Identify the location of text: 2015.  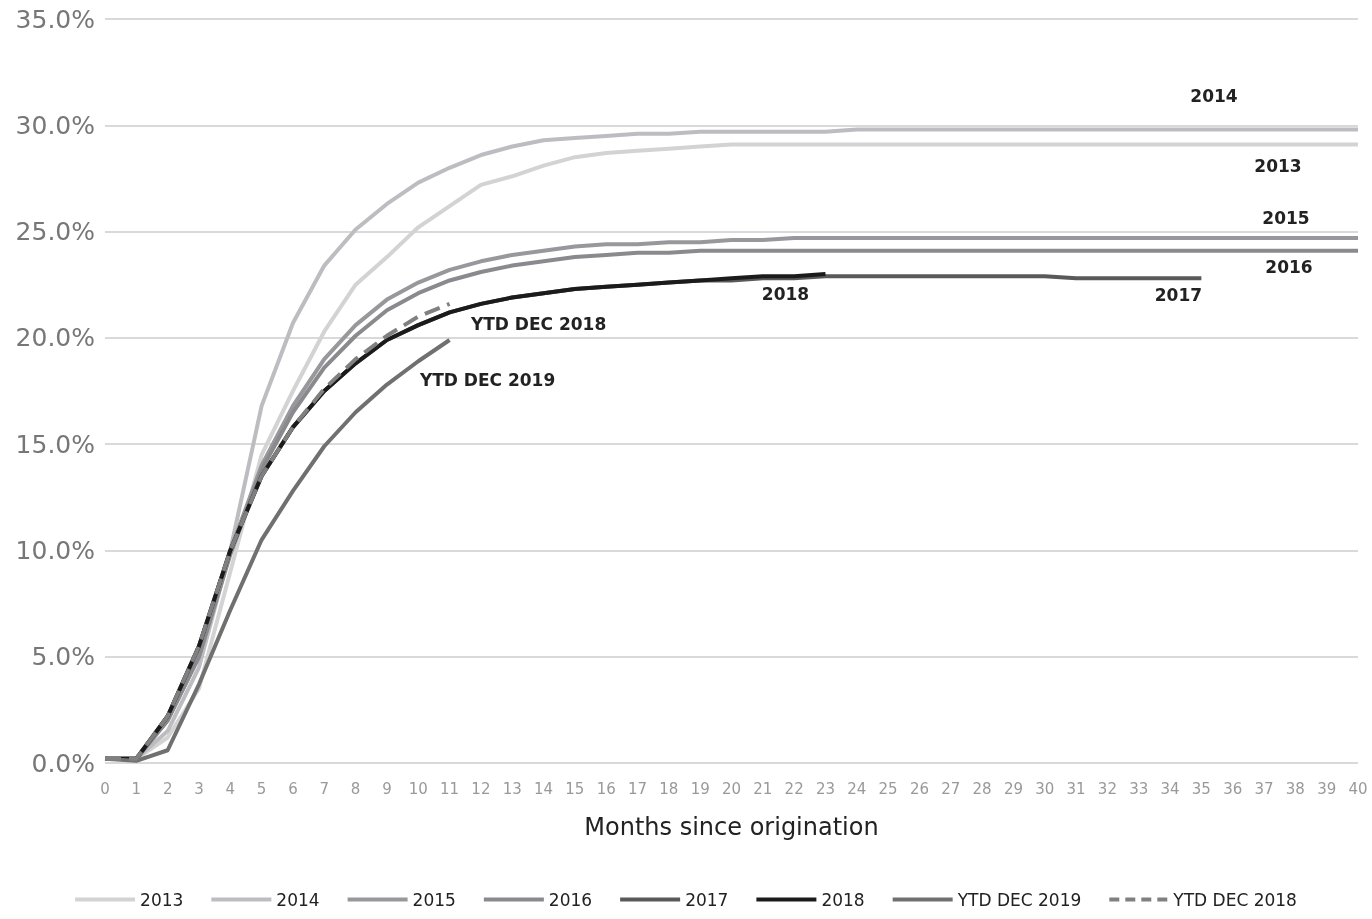
(1286, 217).